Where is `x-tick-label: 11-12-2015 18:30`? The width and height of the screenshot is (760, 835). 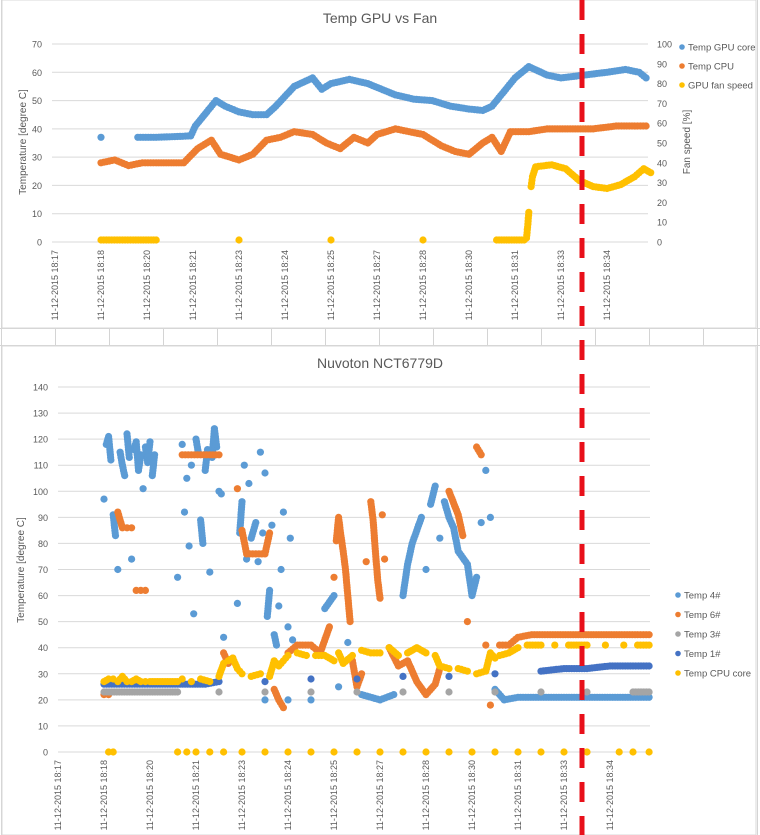
x-tick-label: 11-12-2015 18:30 is located at coordinates (472, 795).